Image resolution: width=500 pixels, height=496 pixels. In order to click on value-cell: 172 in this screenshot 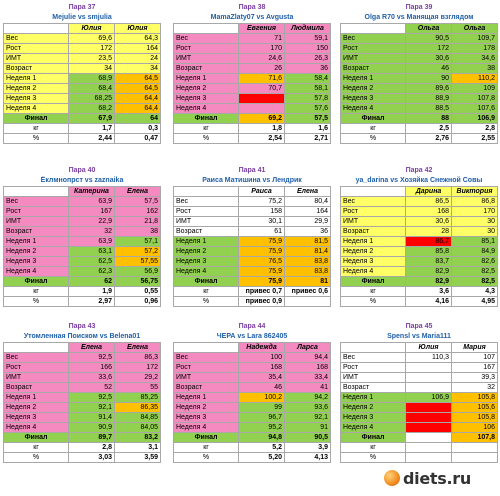, I will do `click(428, 48)`.